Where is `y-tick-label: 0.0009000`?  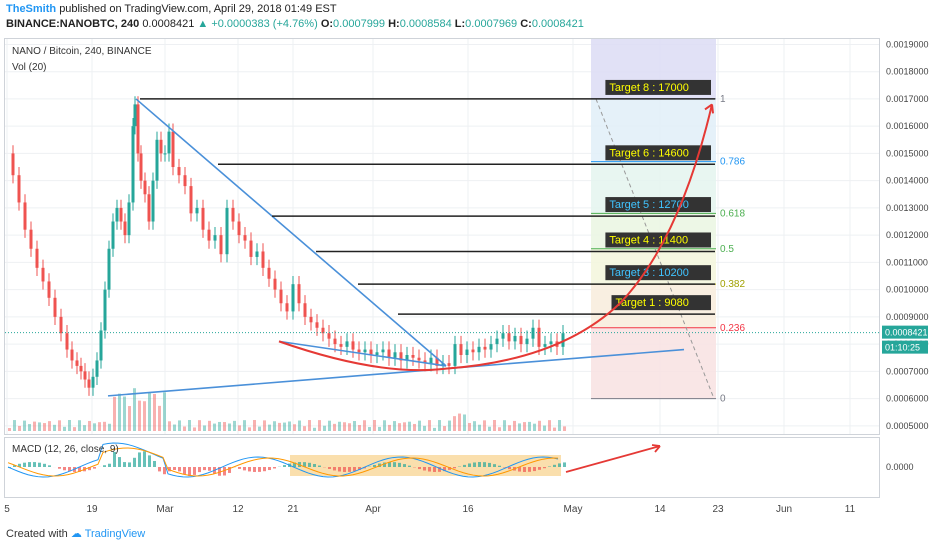 y-tick-label: 0.0009000 is located at coordinates (907, 317).